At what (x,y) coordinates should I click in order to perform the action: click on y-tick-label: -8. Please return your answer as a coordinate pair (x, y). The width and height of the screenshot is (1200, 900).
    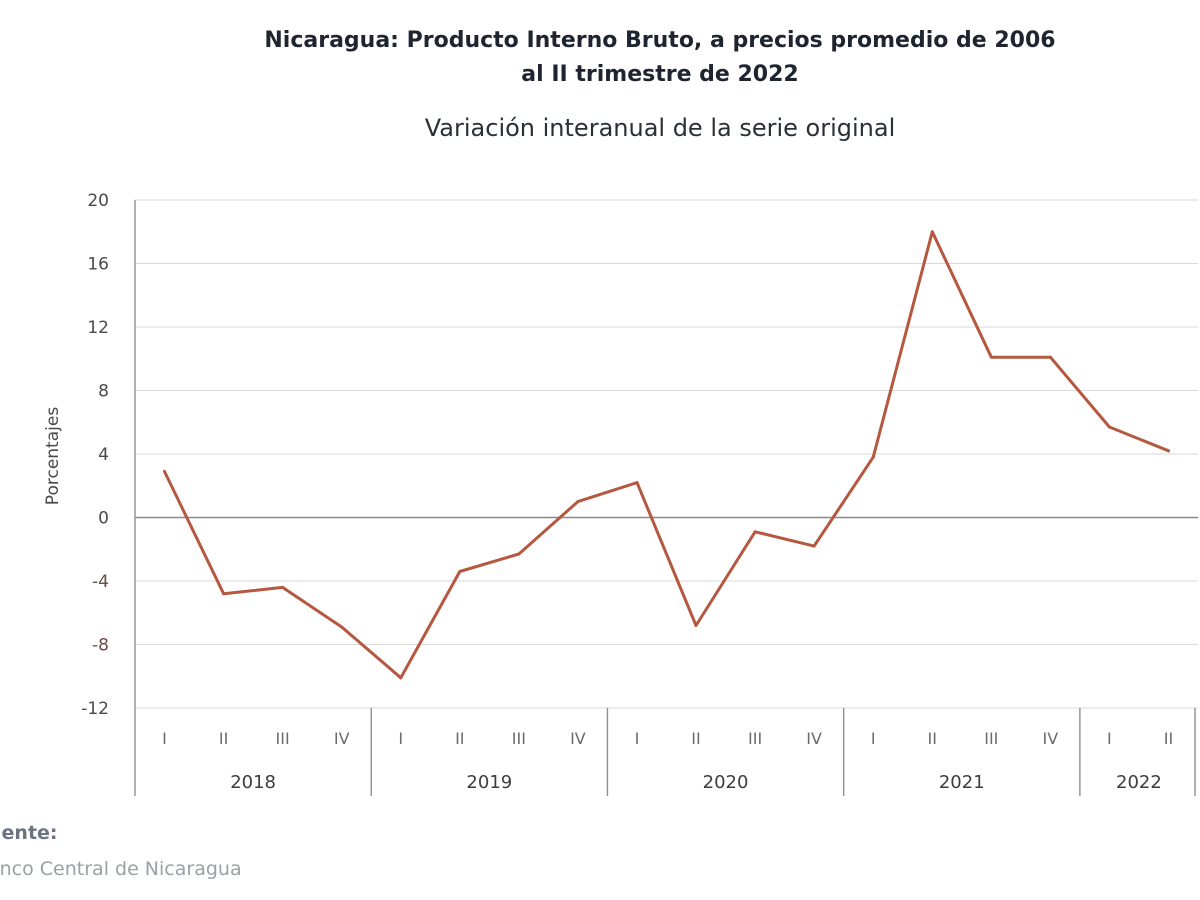
    Looking at the image, I should click on (100, 646).